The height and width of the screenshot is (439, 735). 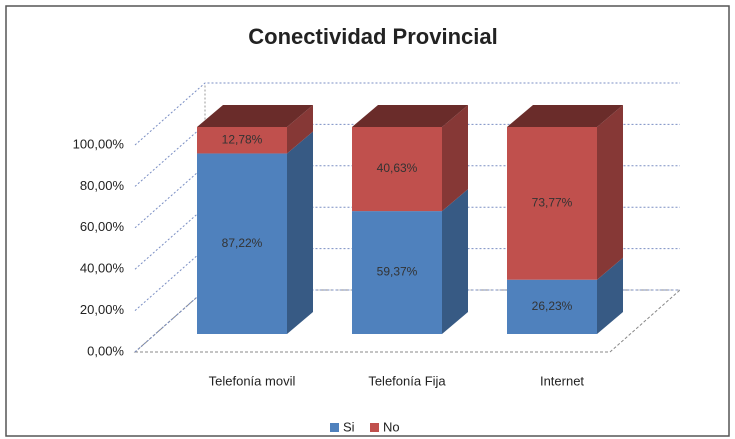 What do you see at coordinates (102, 185) in the screenshot?
I see `y-tick-label: 80,00%` at bounding box center [102, 185].